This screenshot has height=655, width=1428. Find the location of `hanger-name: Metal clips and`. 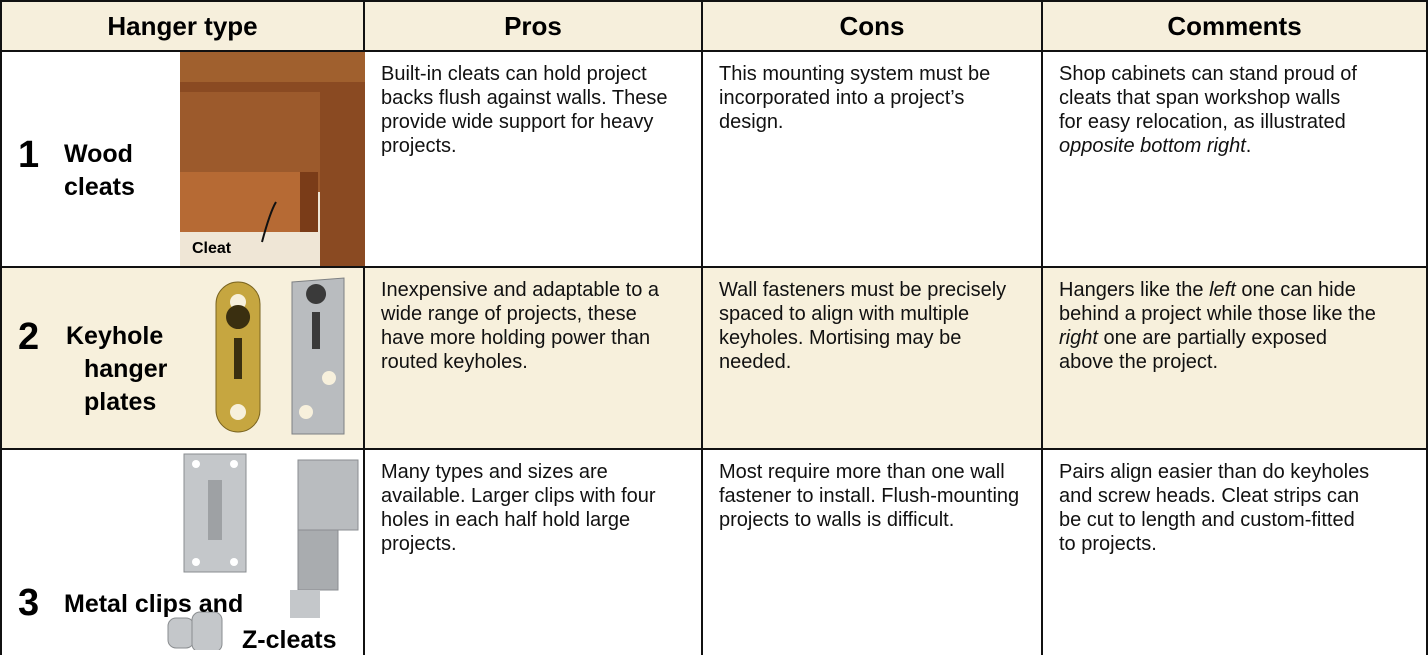

hanger-name: Metal clips and is located at coordinates (154, 604).